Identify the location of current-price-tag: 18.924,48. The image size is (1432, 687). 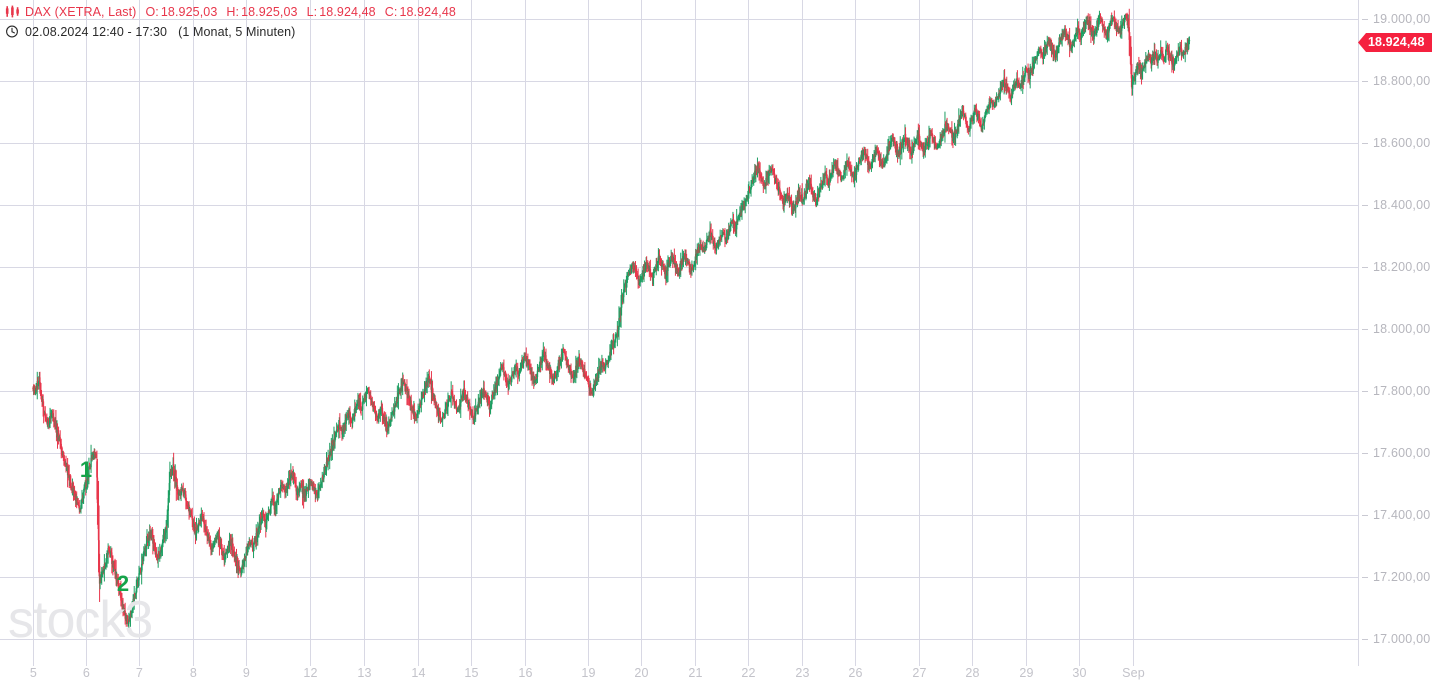
(1395, 42).